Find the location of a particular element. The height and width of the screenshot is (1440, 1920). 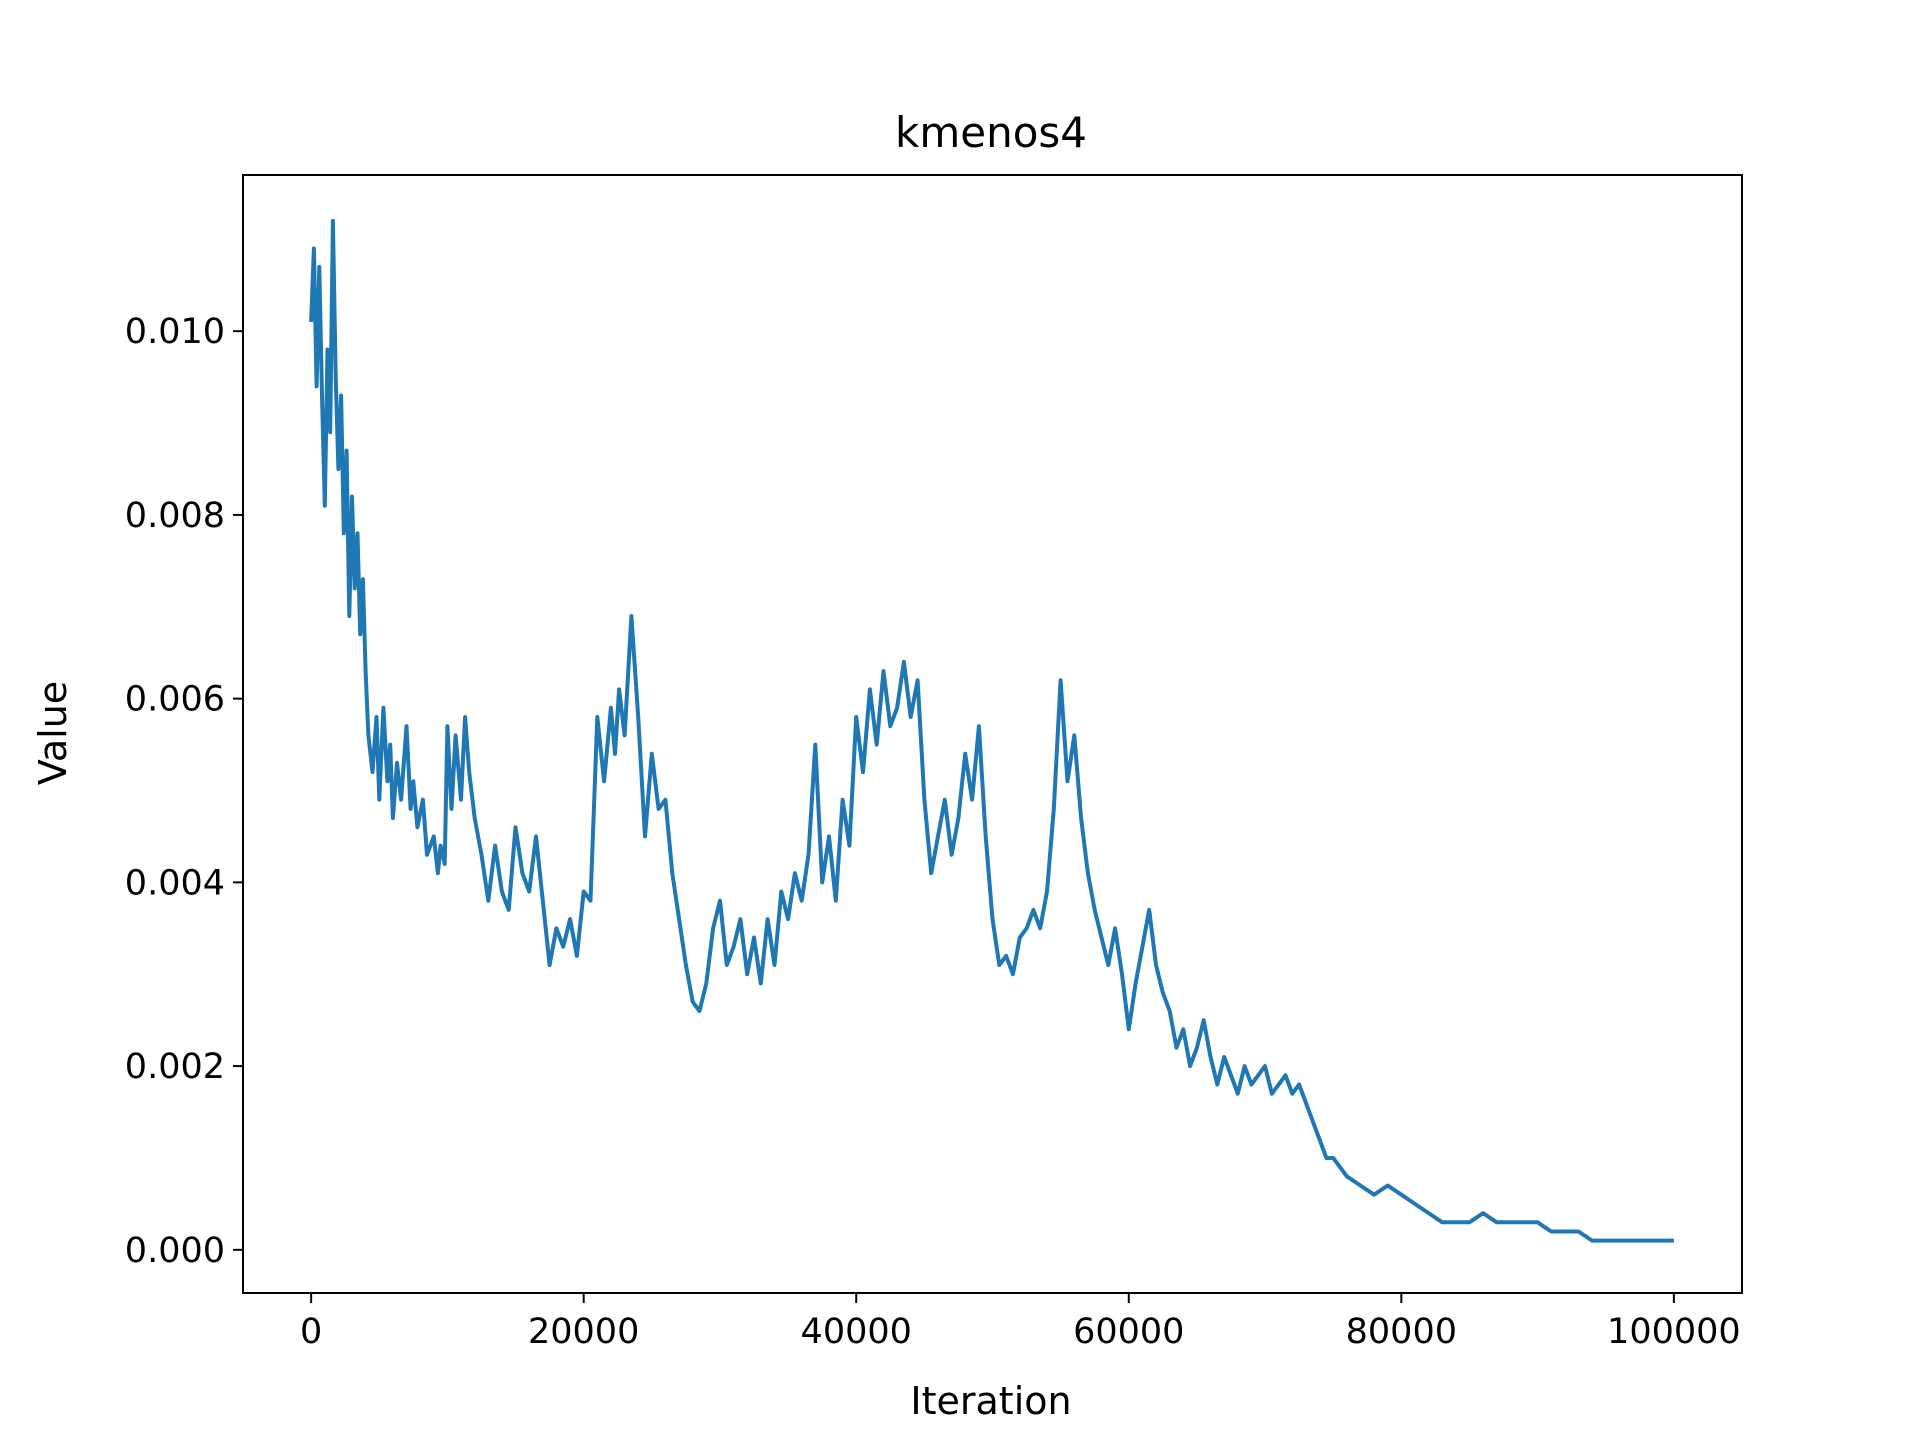

y-tick-label: 0.004 is located at coordinates (175, 883).